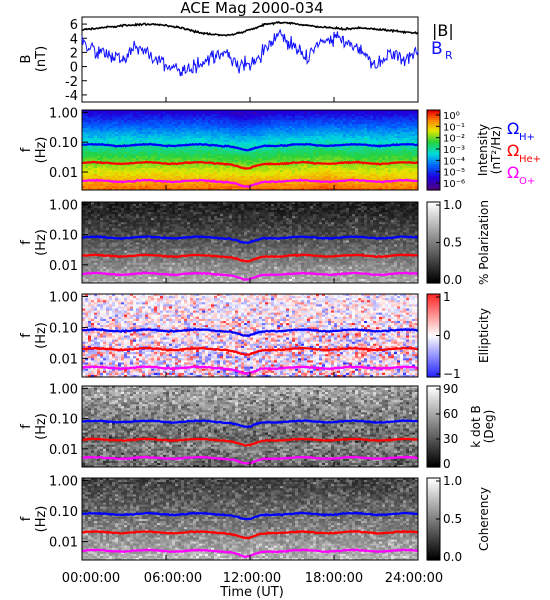 Image resolution: width=550 pixels, height=600 pixels. What do you see at coordinates (513, 172) in the screenshot?
I see `legend-omega-o: Ω` at bounding box center [513, 172].